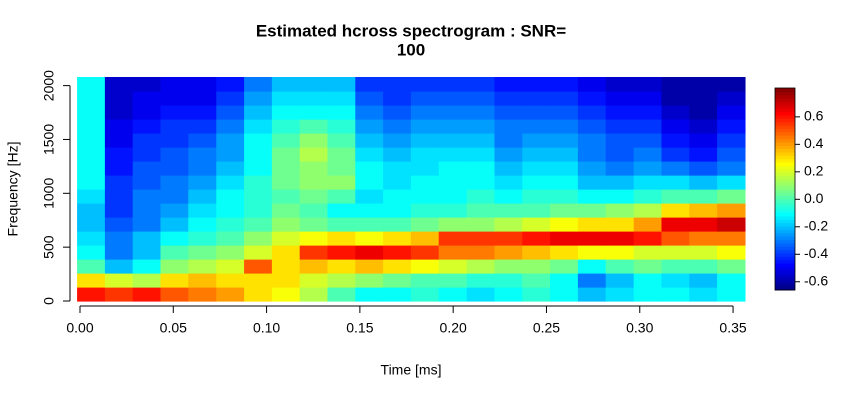 This screenshot has width=867, height=400. What do you see at coordinates (359, 328) in the screenshot?
I see `x-tick-label: 0.15` at bounding box center [359, 328].